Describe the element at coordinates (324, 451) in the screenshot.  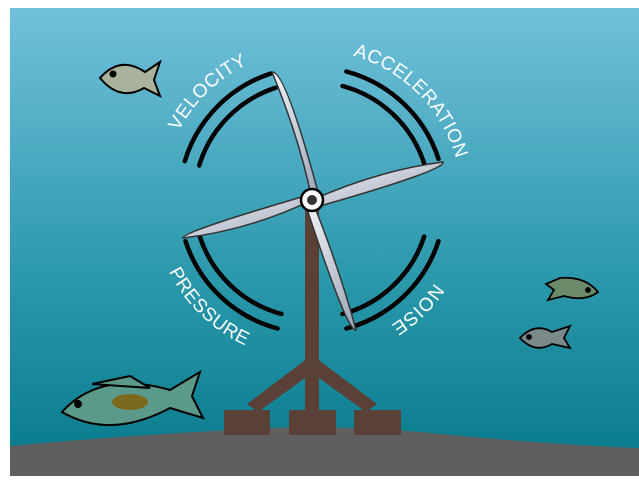
I see `seabed` at that location.